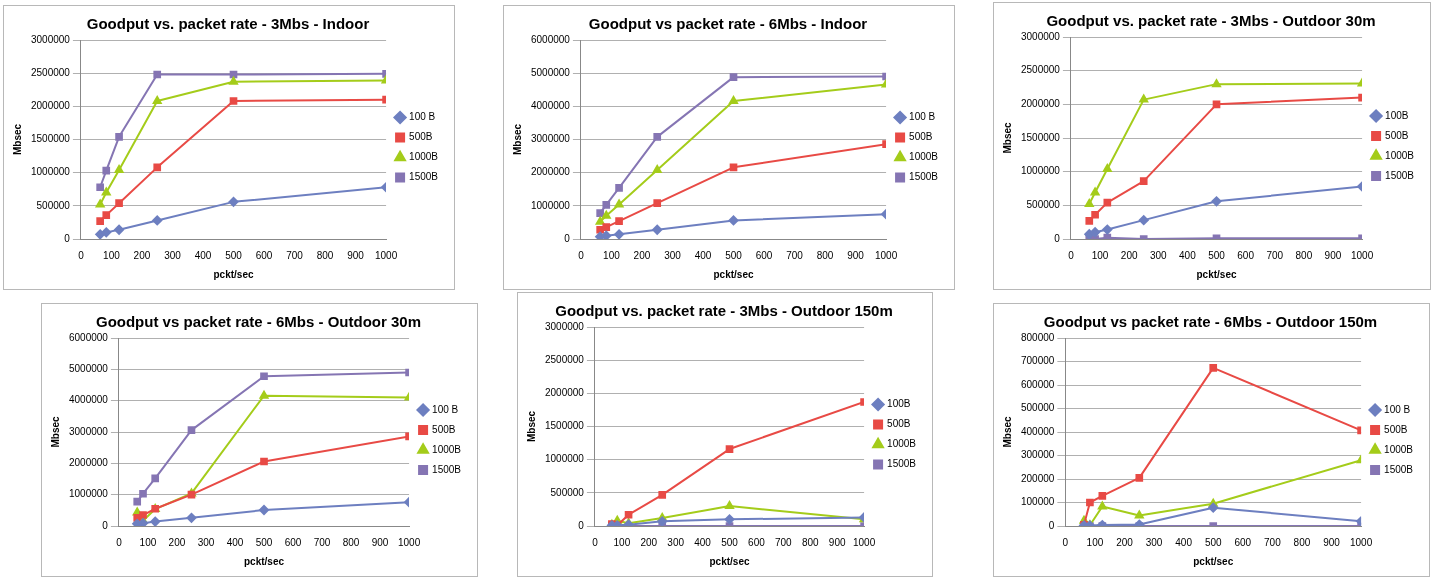 This screenshot has width=1438, height=579. What do you see at coordinates (724, 311) in the screenshot?
I see `chart-title: Goodput vs. packet rate - 3Mbs - Outdoor 150m` at bounding box center [724, 311].